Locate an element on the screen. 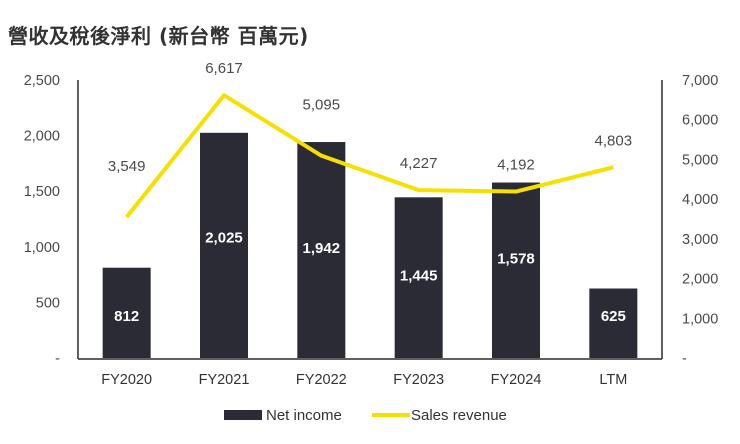 This screenshot has height=444, width=740. left-axis-tick: - is located at coordinates (57, 359).